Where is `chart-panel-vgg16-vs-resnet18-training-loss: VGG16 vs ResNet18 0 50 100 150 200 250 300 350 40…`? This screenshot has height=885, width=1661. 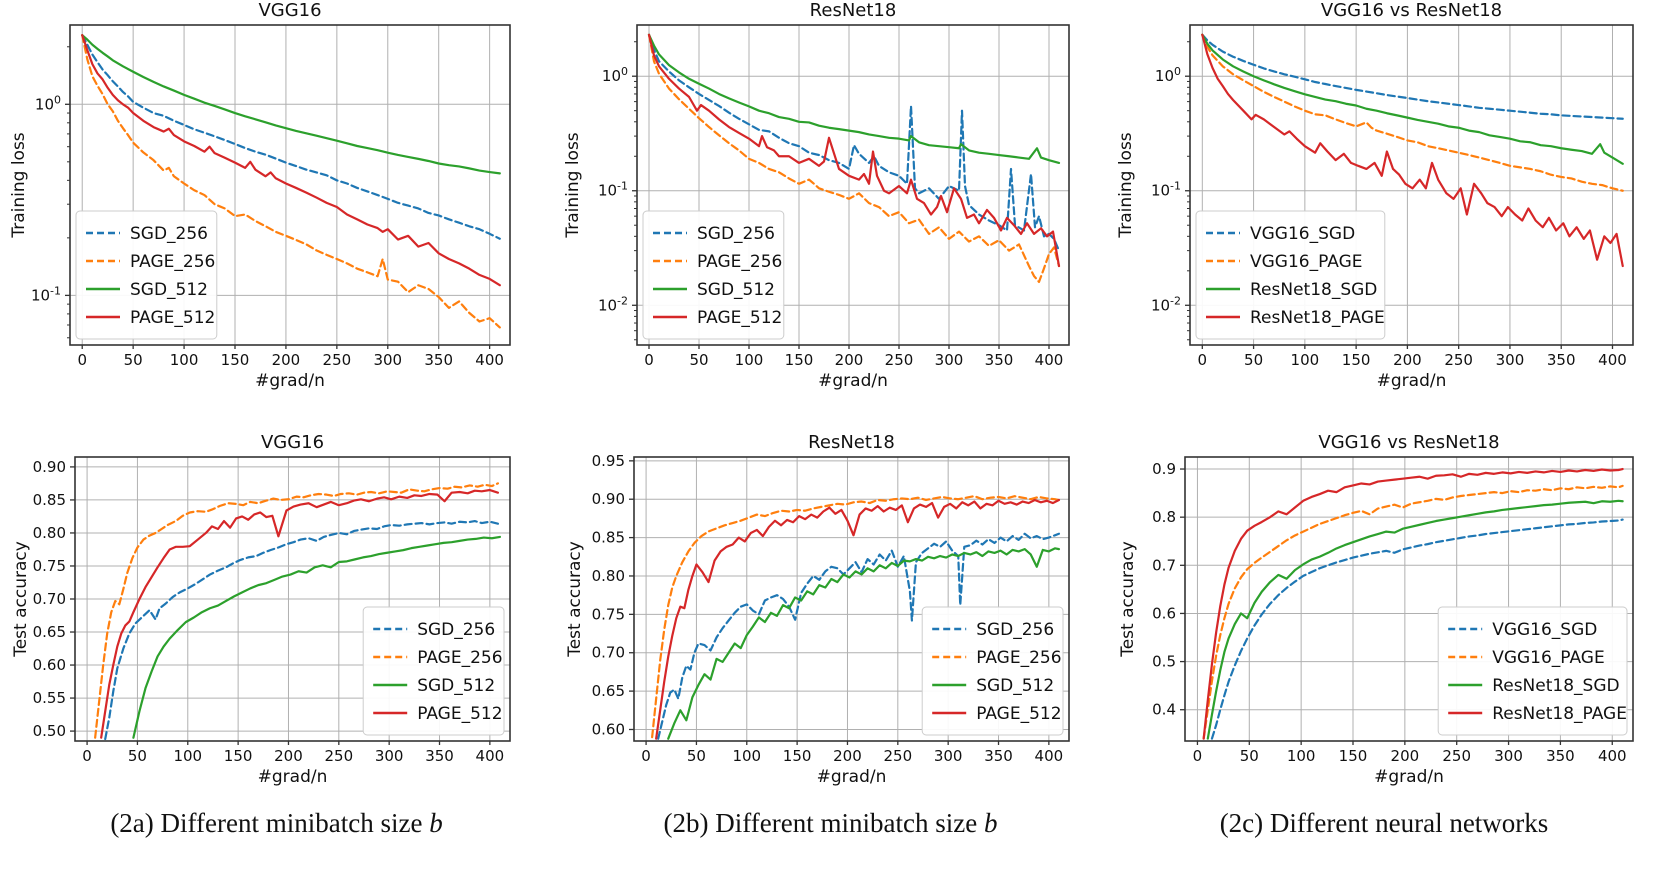
chart-panel-vgg16-vs-resnet18-training-loss: VGG16 vs ResNet18 0 50 100 150 200 250 300 350 40… is located at coordinates (1384, 195).